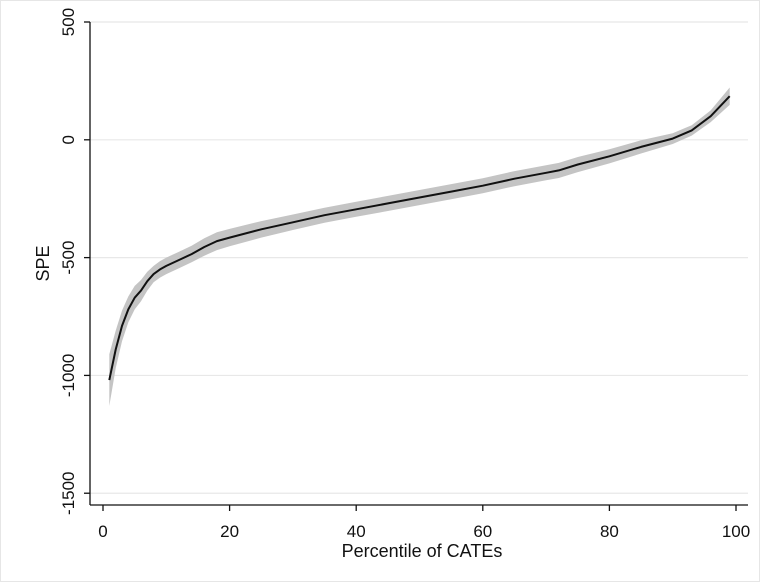 The width and height of the screenshot is (760, 582). I want to click on y-tick-label: 0, so click(68, 139).